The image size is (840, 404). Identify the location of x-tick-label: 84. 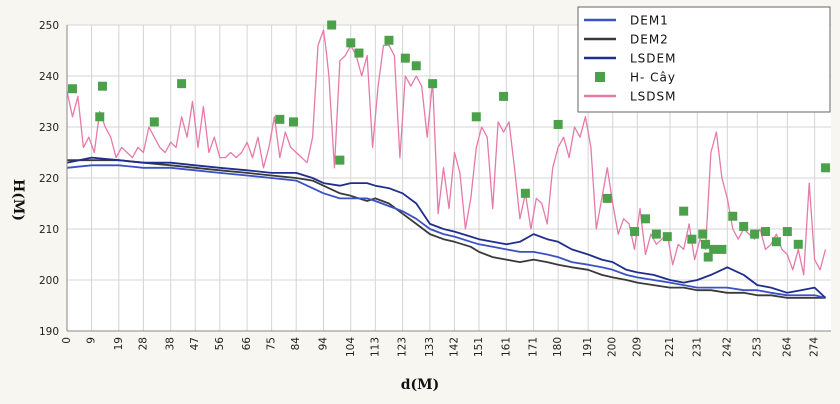
(296, 344).